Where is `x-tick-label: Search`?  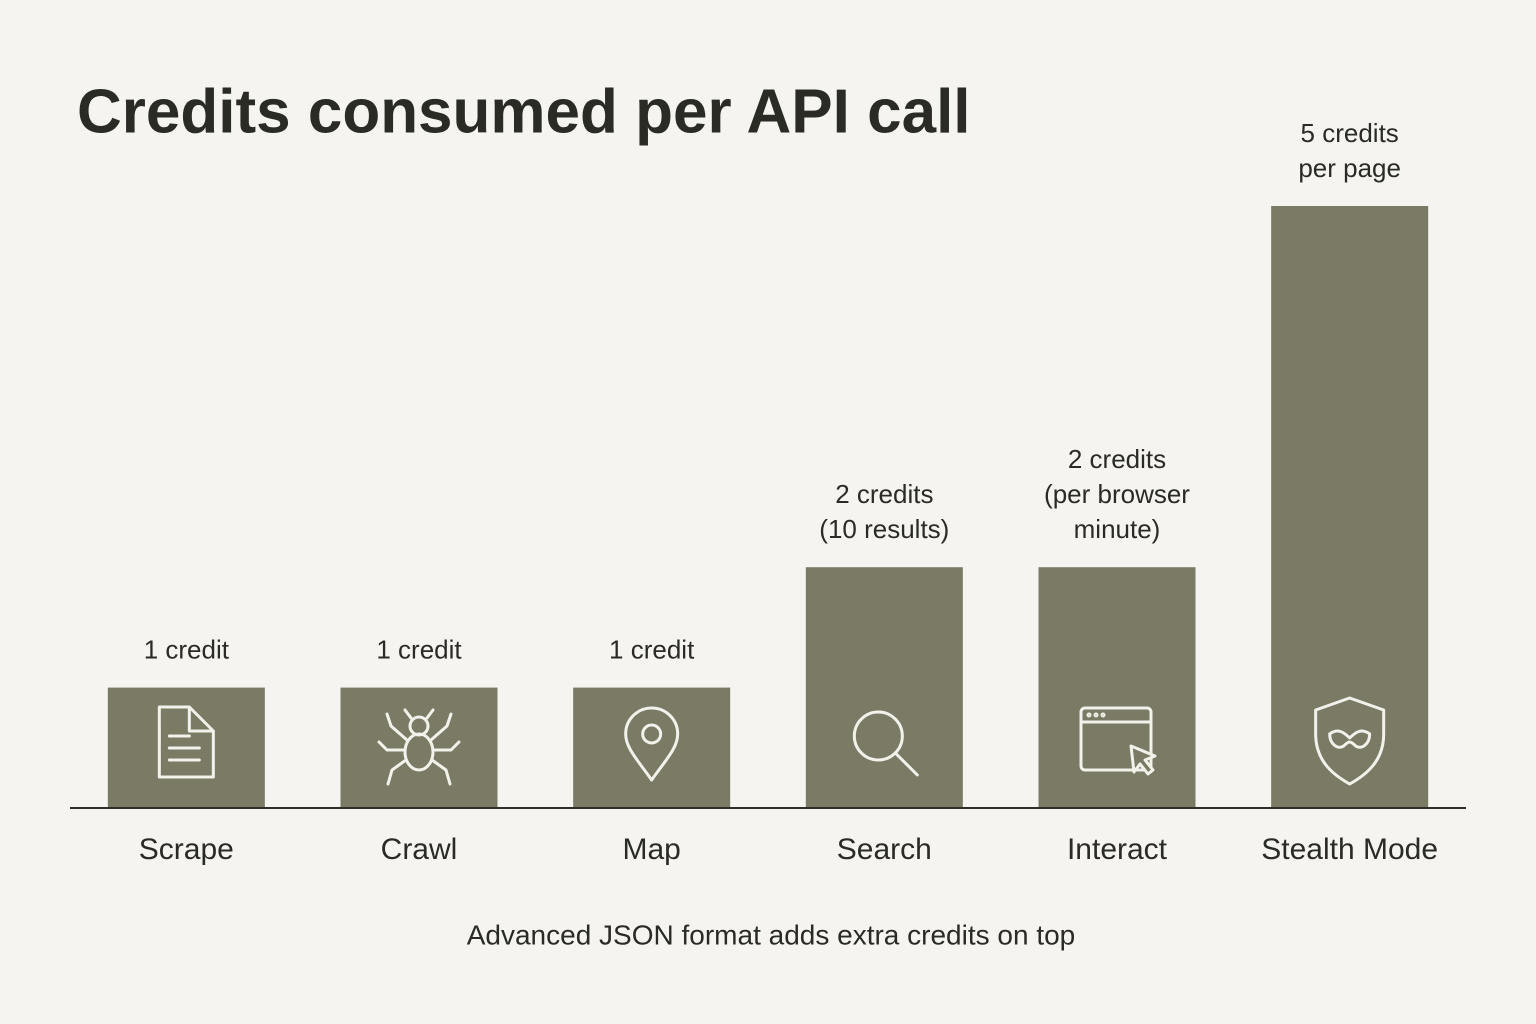 x-tick-label: Search is located at coordinates (884, 849).